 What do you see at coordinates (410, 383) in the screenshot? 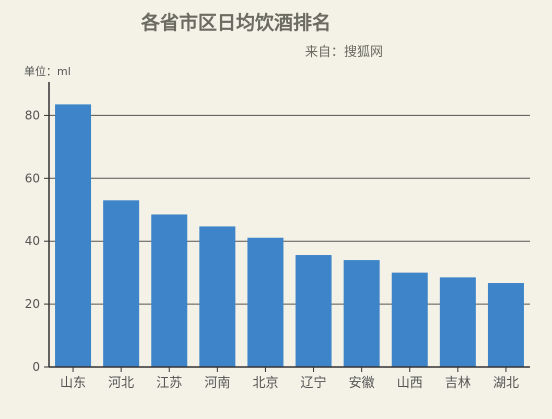
I see `x-category-label: 山西` at bounding box center [410, 383].